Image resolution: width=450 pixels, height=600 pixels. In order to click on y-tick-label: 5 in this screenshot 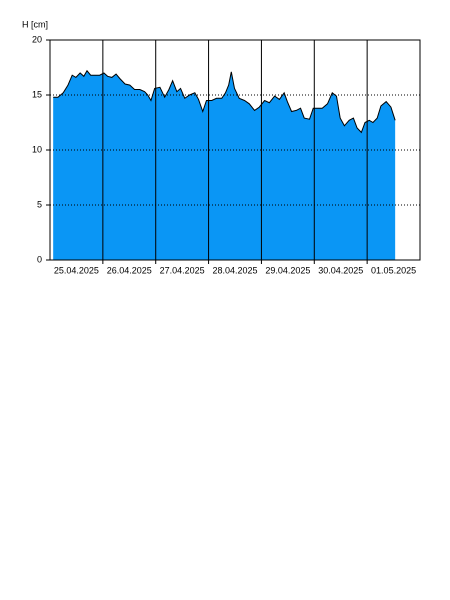, I will do `click(39, 204)`.